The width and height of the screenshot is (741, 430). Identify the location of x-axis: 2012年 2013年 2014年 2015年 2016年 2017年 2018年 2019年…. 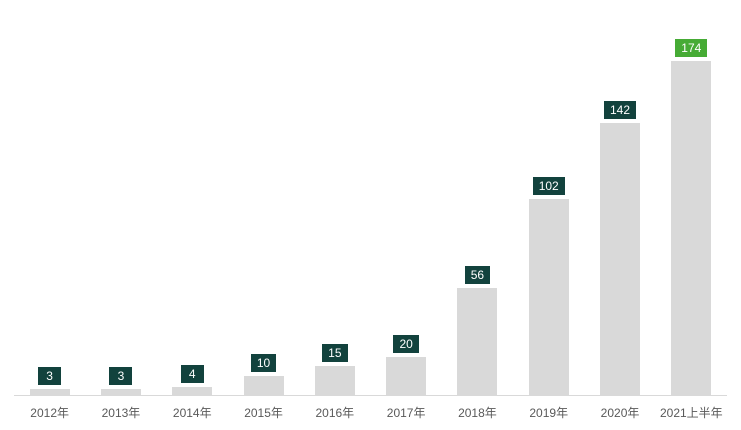
(370, 412).